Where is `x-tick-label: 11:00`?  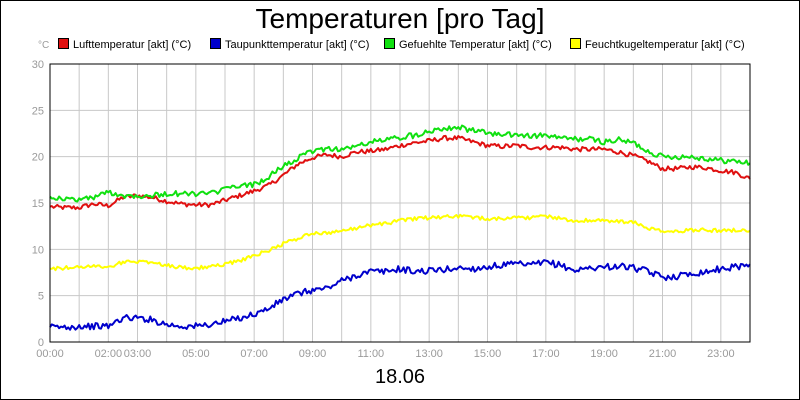
x-tick-label: 11:00 is located at coordinates (370, 354).